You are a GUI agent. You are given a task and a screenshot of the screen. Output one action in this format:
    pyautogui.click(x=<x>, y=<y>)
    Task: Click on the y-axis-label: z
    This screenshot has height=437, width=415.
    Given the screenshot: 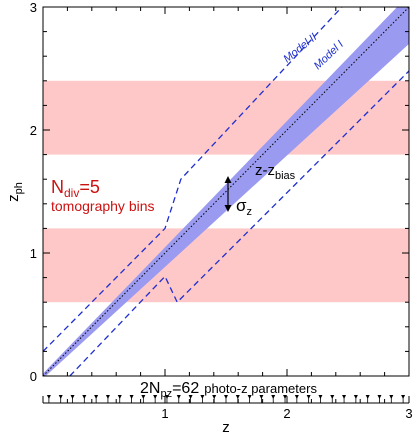 What is the action you would take?
    pyautogui.click(x=13, y=198)
    